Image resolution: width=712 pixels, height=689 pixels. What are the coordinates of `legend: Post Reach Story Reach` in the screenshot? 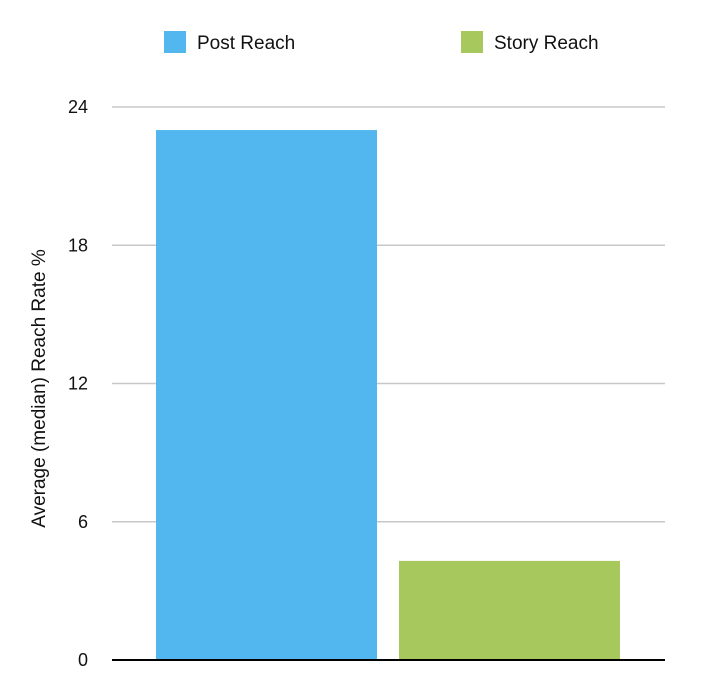 It's located at (381, 42).